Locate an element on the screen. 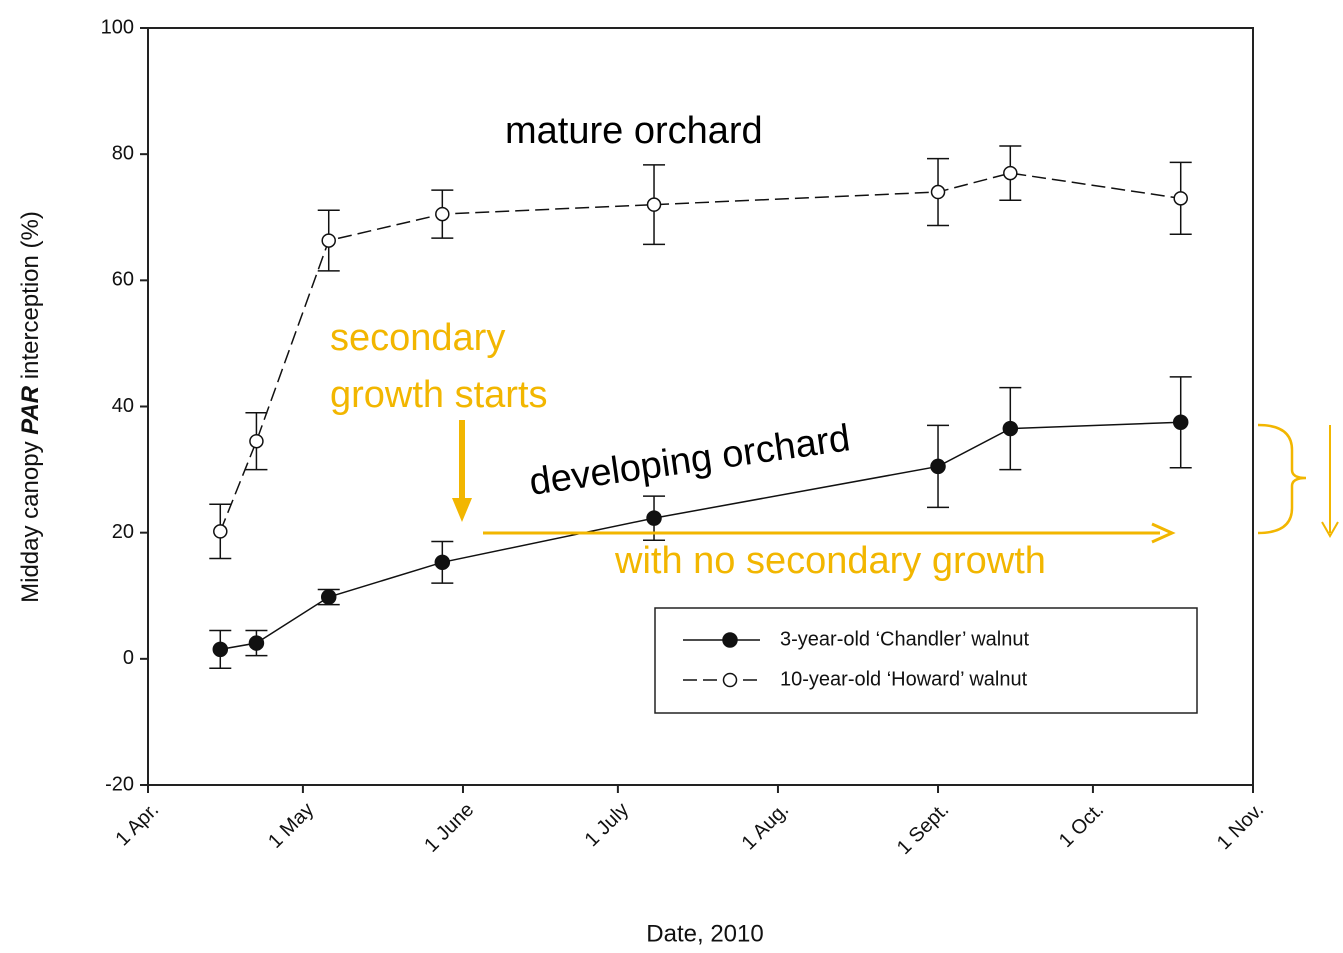  y-tick-label: 20 is located at coordinates (123, 532).